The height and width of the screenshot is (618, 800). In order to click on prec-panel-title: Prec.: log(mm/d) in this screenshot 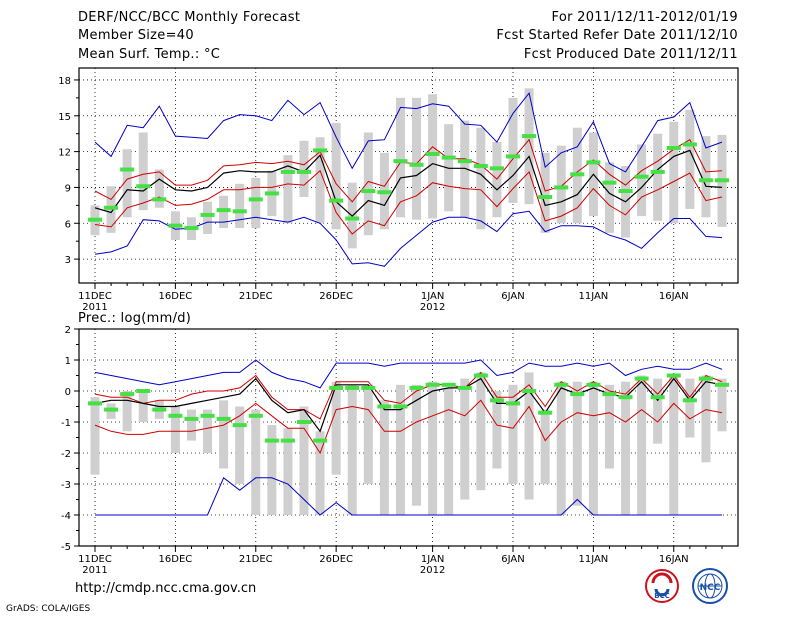, I will do `click(135, 318)`.